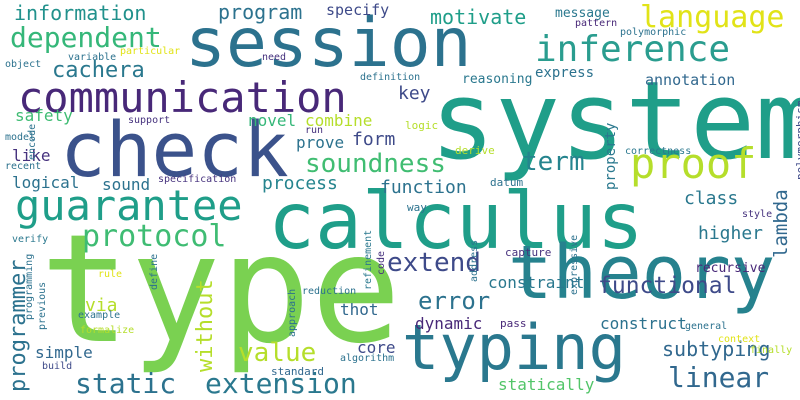 Image resolution: width=800 pixels, height=400 pixels. What do you see at coordinates (449, 323) in the screenshot?
I see `word-dynamic: dynamic` at bounding box center [449, 323].